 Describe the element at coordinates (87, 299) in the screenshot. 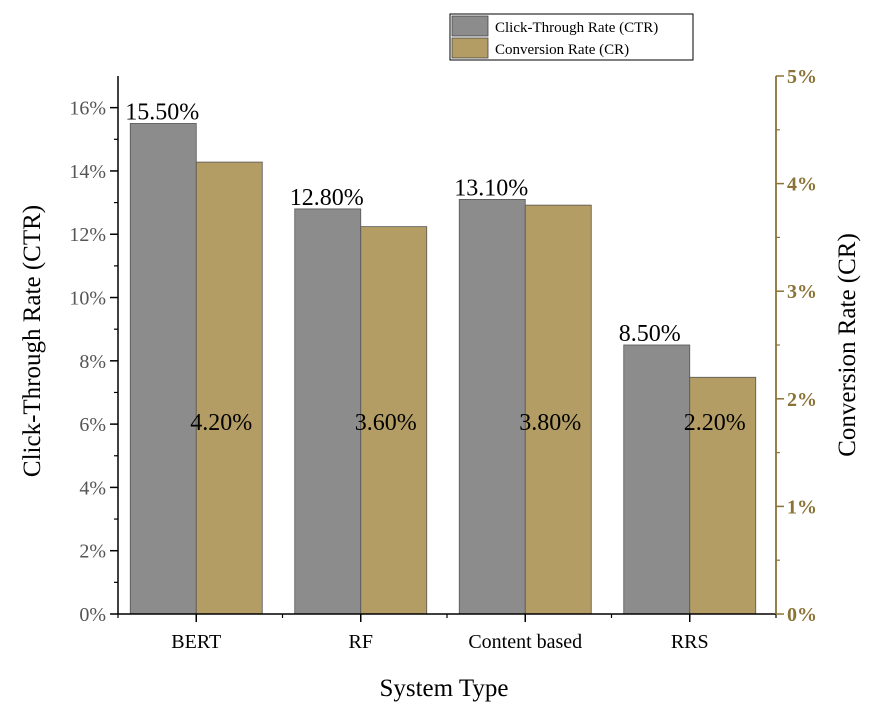

I see `left-y-tick-label-5: 10%` at that location.